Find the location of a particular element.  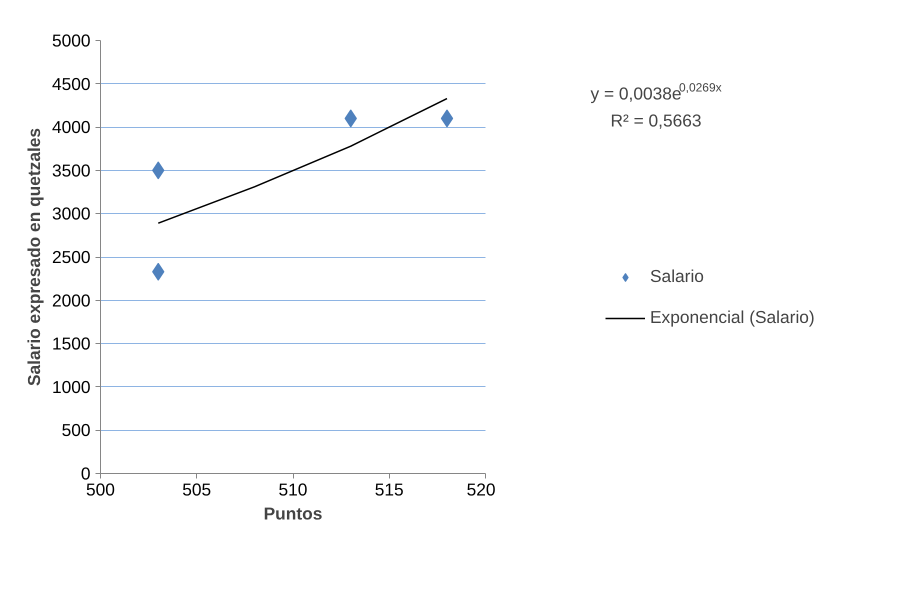

legend-label: Exponencial (Salario) is located at coordinates (732, 317).